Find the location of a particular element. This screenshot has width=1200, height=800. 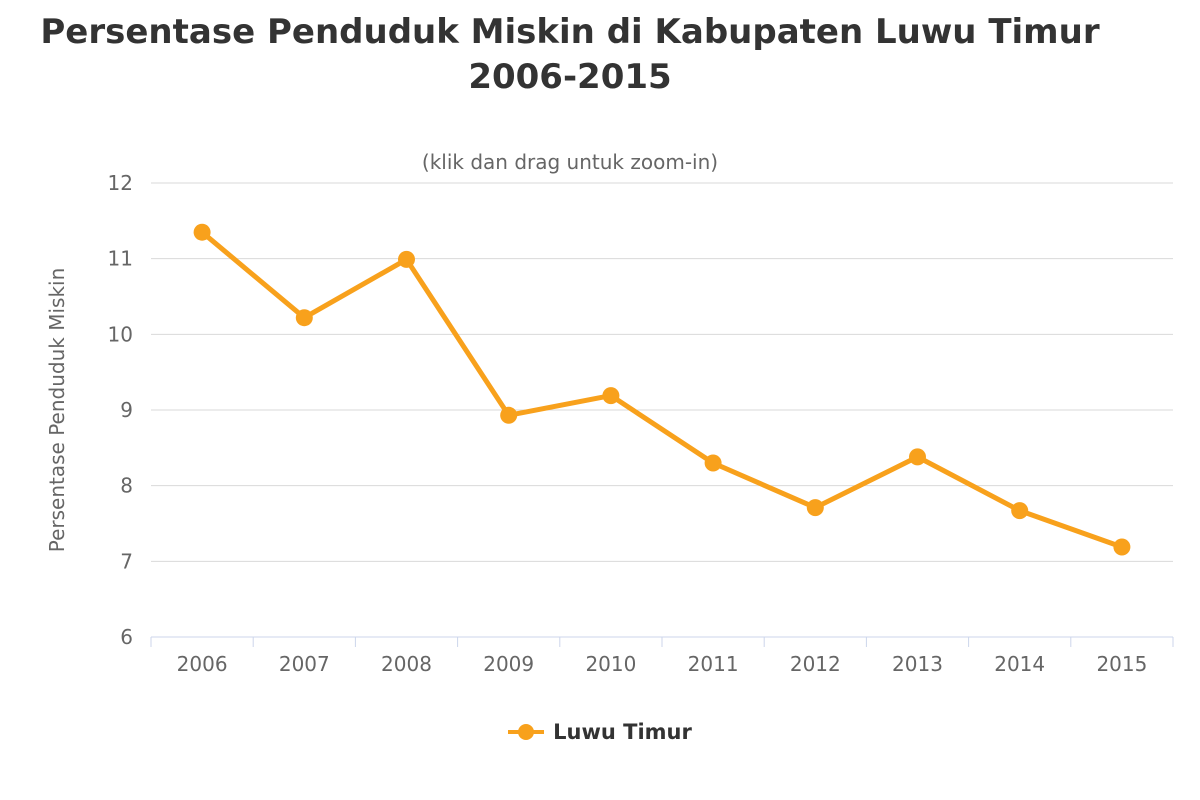

x-axis-label: 2015 is located at coordinates (1121, 664).